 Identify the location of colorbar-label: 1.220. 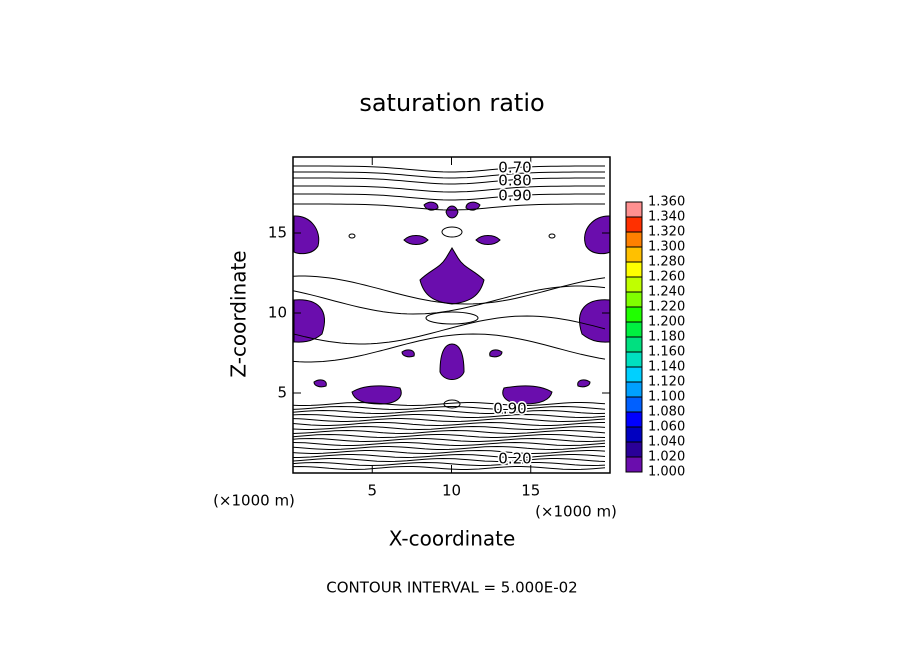
(666, 307).